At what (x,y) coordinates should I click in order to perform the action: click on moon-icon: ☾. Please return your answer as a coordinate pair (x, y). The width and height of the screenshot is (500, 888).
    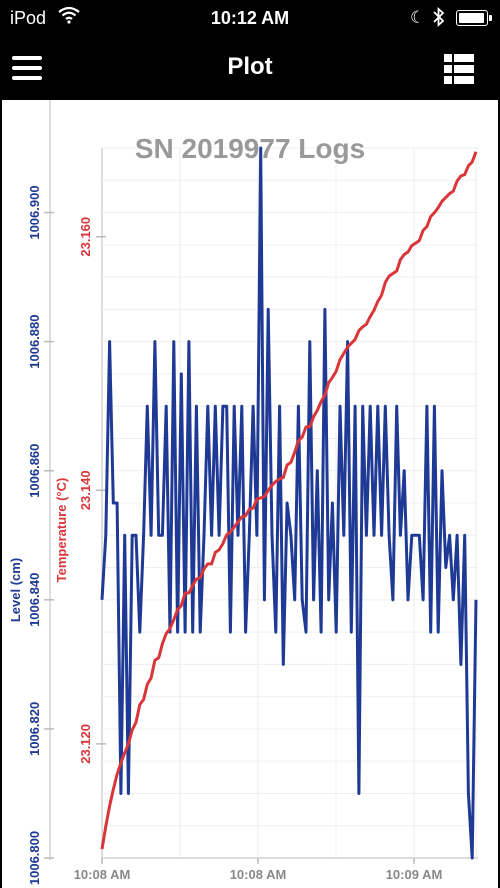
    Looking at the image, I should click on (418, 17).